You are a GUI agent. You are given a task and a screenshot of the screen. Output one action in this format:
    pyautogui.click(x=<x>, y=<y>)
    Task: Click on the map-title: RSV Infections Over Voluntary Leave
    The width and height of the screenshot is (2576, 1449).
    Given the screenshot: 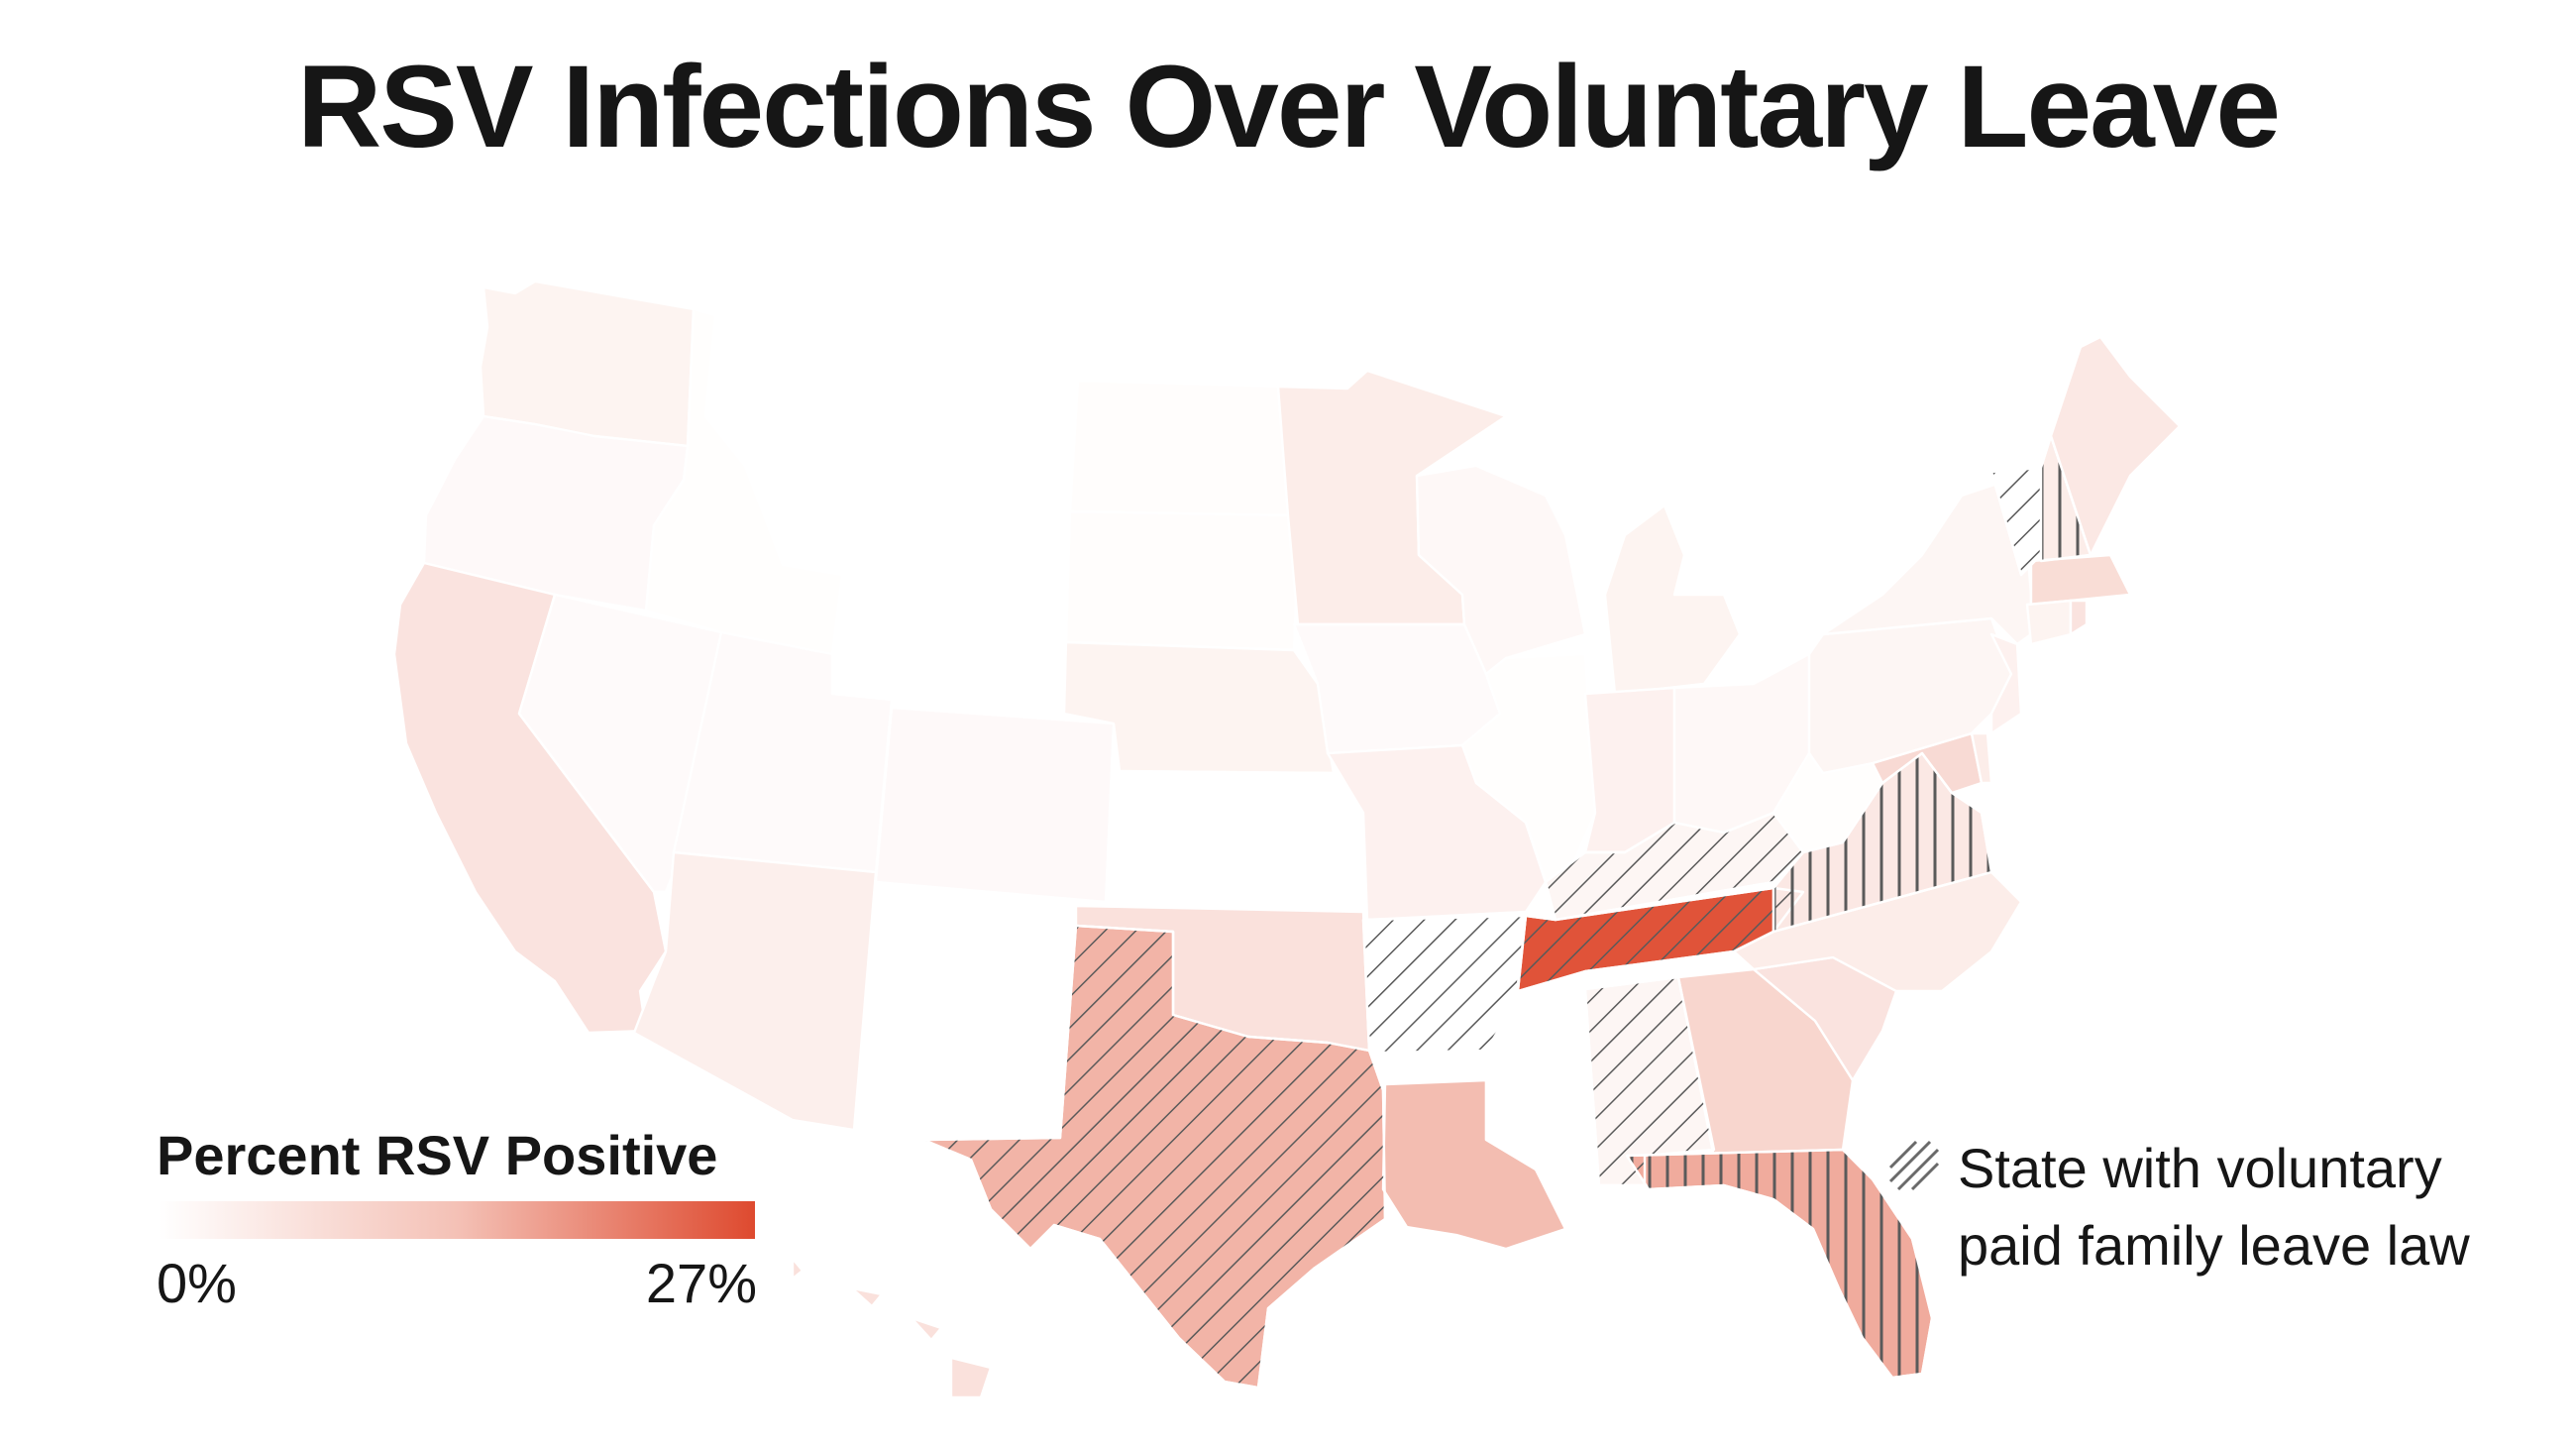 What is the action you would take?
    pyautogui.click(x=1288, y=107)
    